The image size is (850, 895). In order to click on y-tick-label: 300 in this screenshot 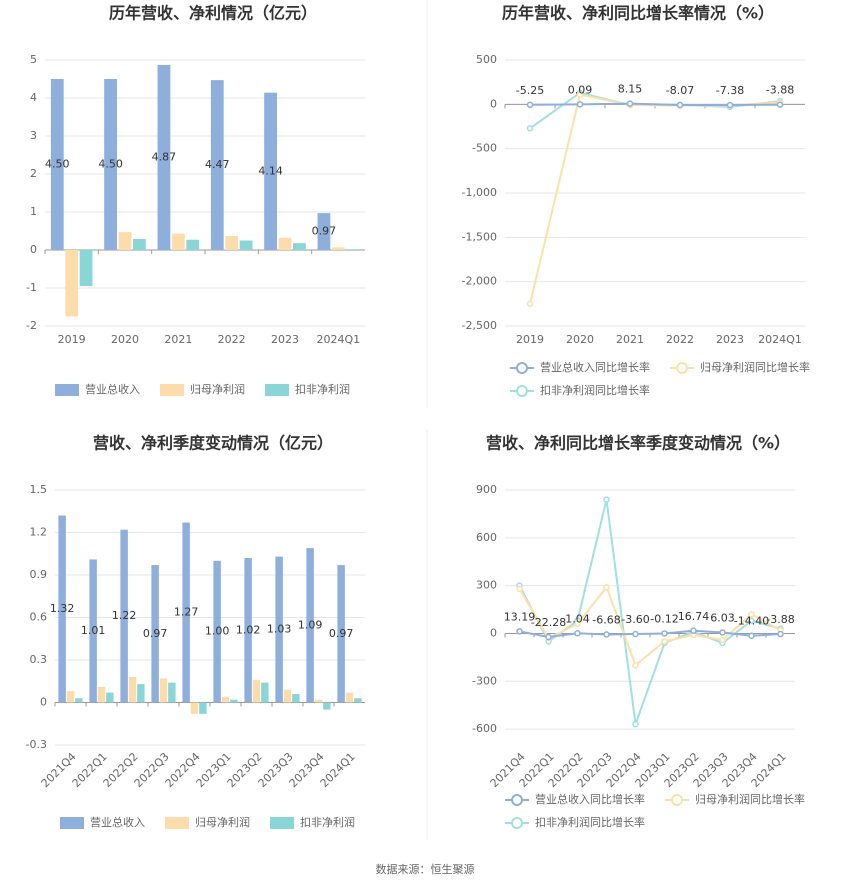, I will do `click(486, 585)`.